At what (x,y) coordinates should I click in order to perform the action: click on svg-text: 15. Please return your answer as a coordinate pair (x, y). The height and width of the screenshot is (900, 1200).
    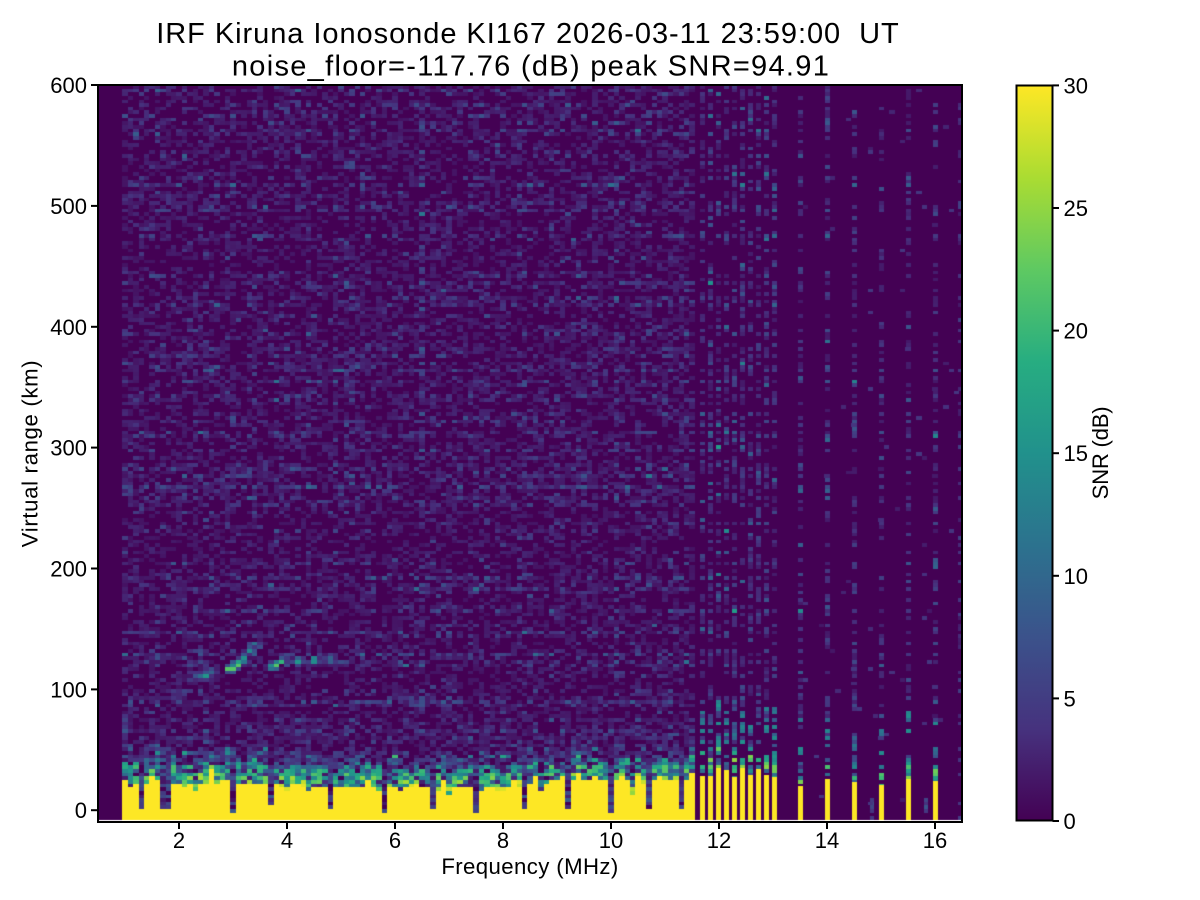
    Looking at the image, I should click on (1076, 453).